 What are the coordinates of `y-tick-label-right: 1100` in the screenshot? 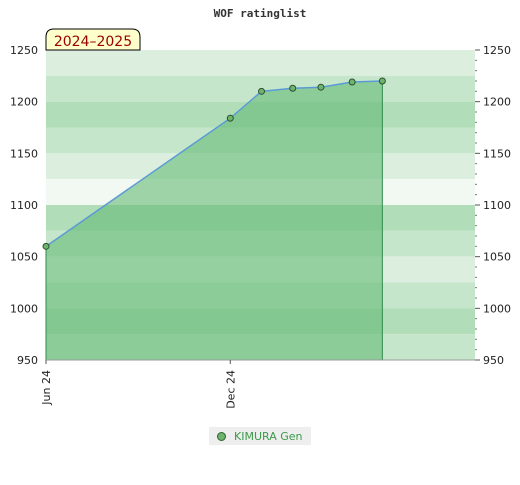 It's located at (497, 205).